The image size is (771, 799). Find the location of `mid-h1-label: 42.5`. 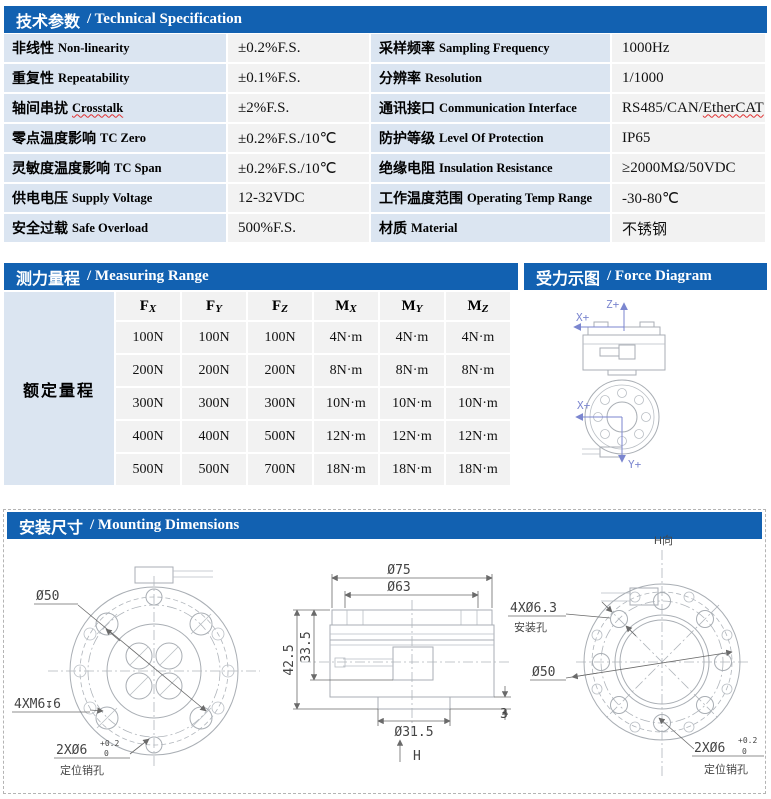

mid-h1-label: 42.5 is located at coordinates (290, 659).